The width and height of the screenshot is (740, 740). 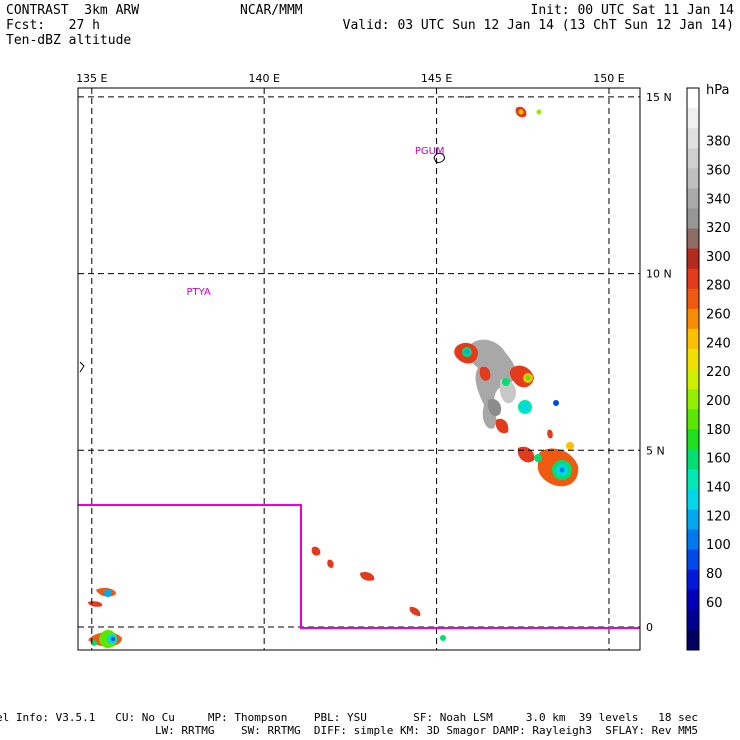 I want to click on lon-label: 145 E, so click(x=436, y=78).